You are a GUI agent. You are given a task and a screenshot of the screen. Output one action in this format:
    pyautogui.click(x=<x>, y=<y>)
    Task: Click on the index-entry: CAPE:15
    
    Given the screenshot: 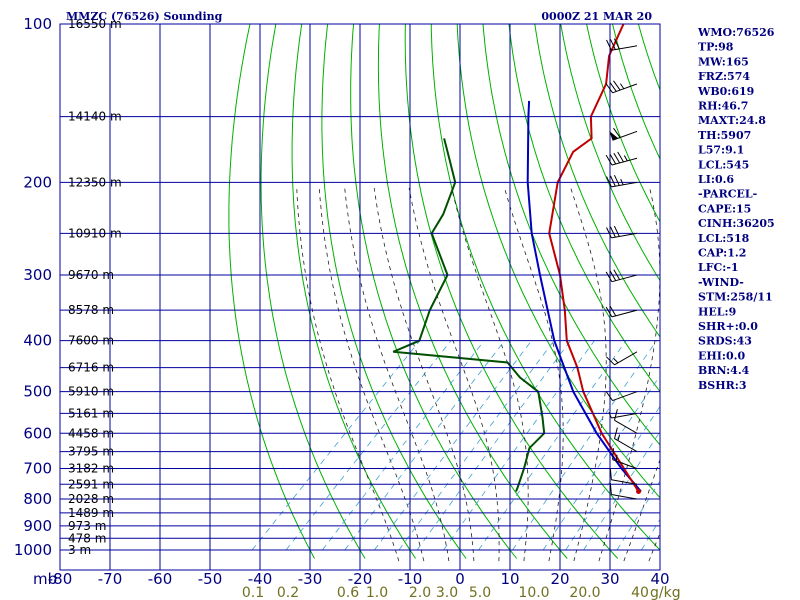 What is the action you would take?
    pyautogui.click(x=724, y=208)
    